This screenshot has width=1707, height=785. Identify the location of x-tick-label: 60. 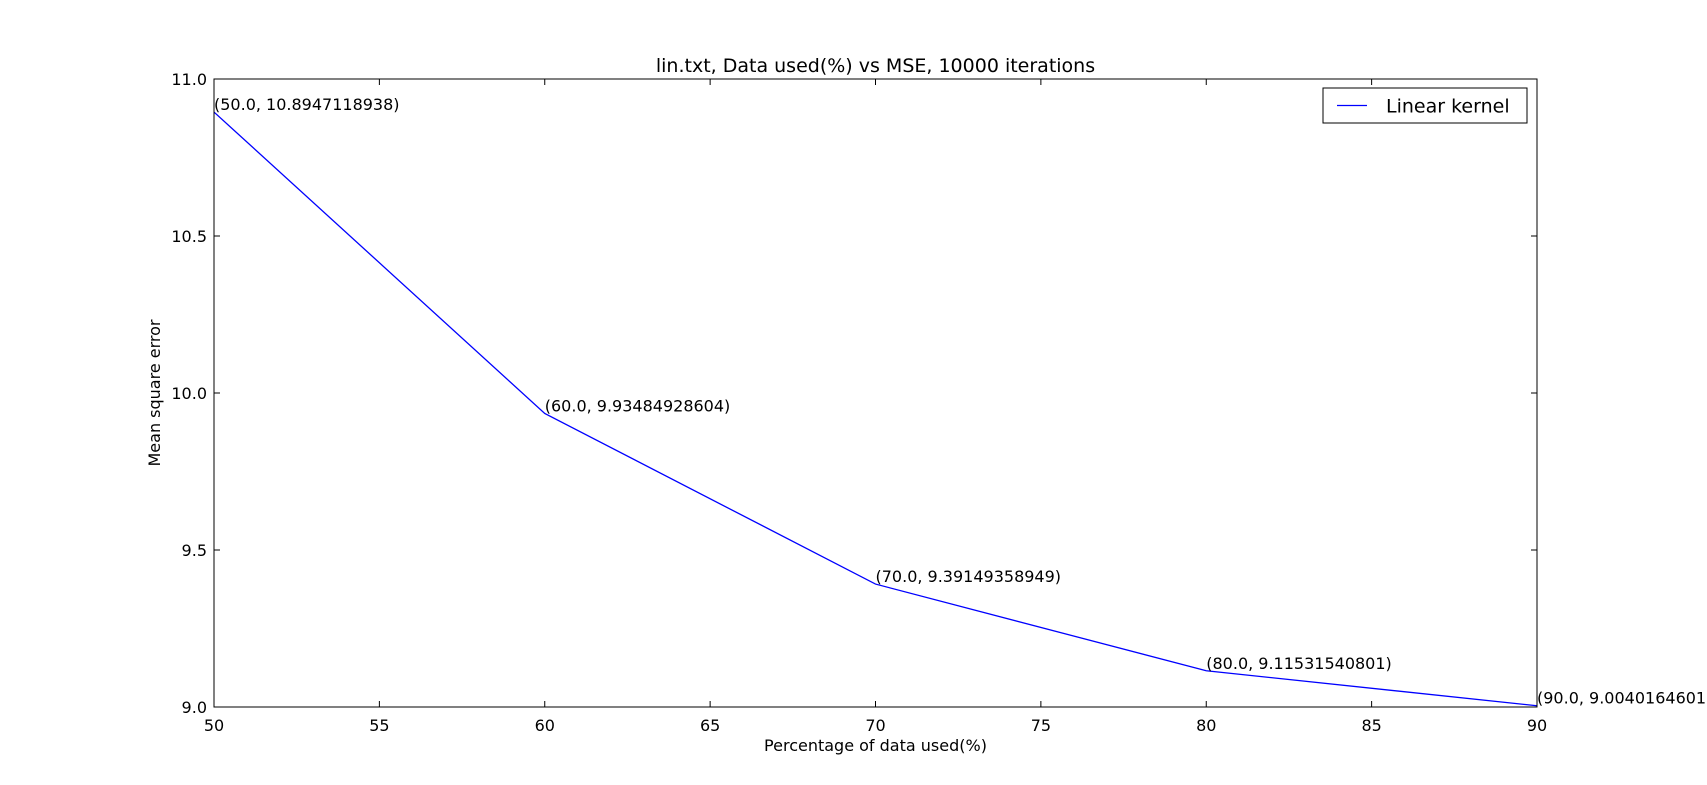
(545, 725).